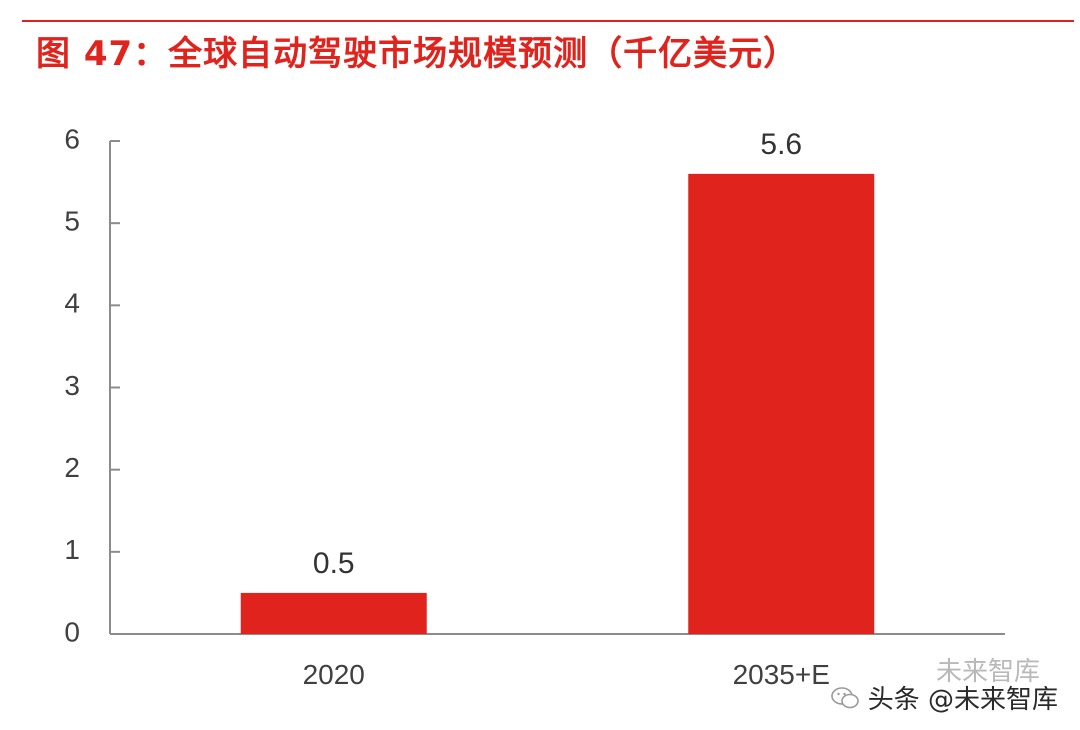  What do you see at coordinates (72, 138) in the screenshot?
I see `y-tick-label: 6` at bounding box center [72, 138].